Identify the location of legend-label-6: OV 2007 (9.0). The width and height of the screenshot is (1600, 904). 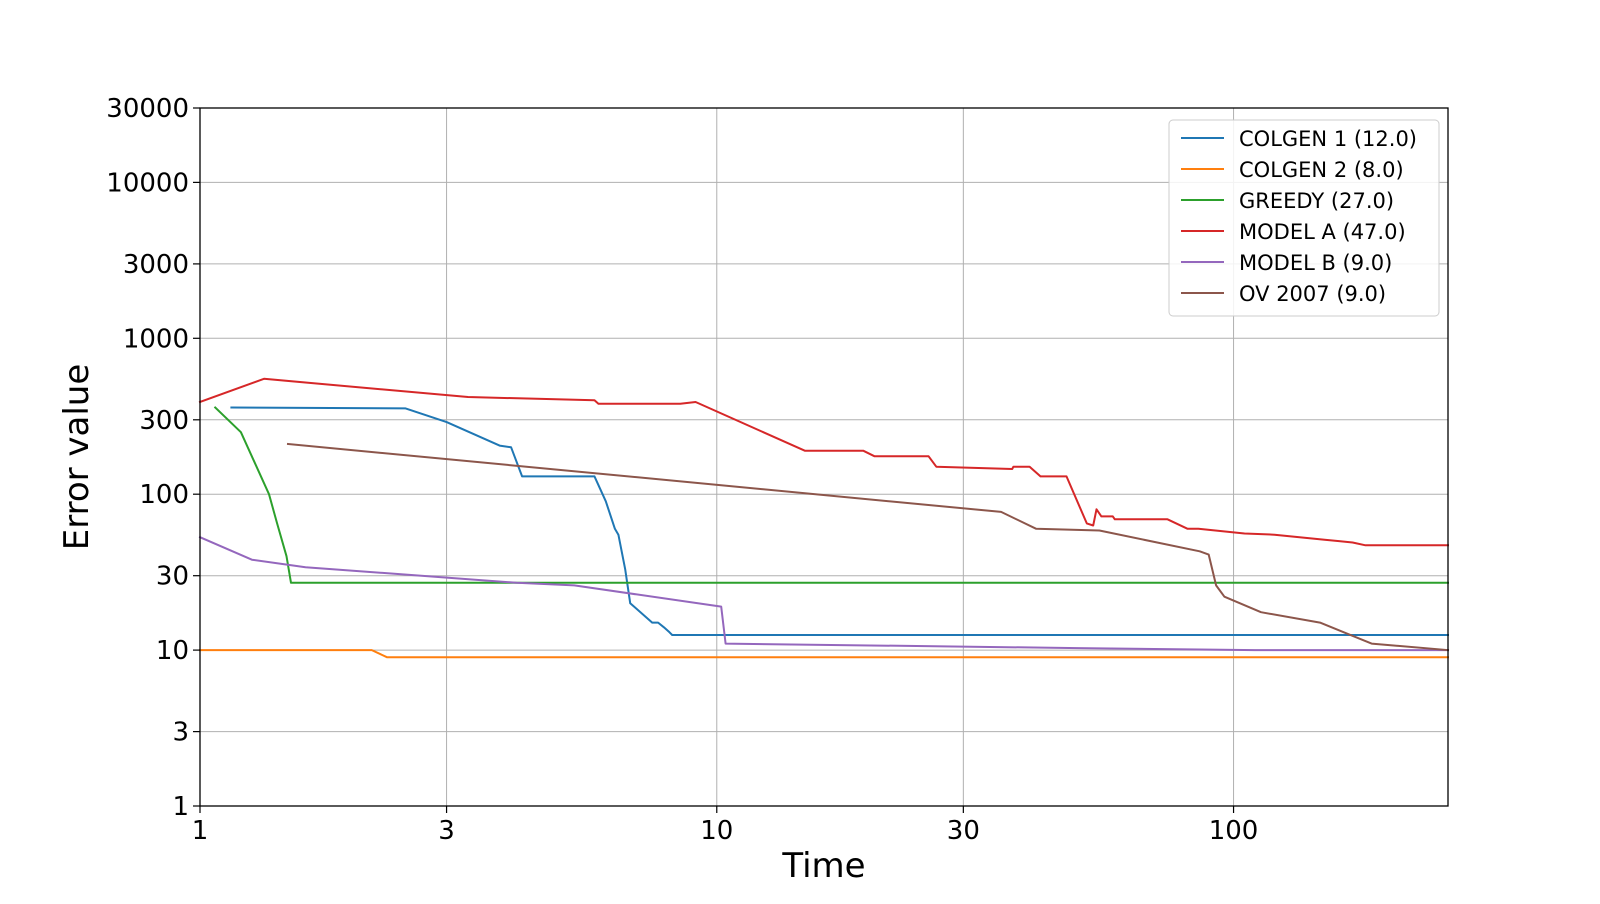
(1312, 294).